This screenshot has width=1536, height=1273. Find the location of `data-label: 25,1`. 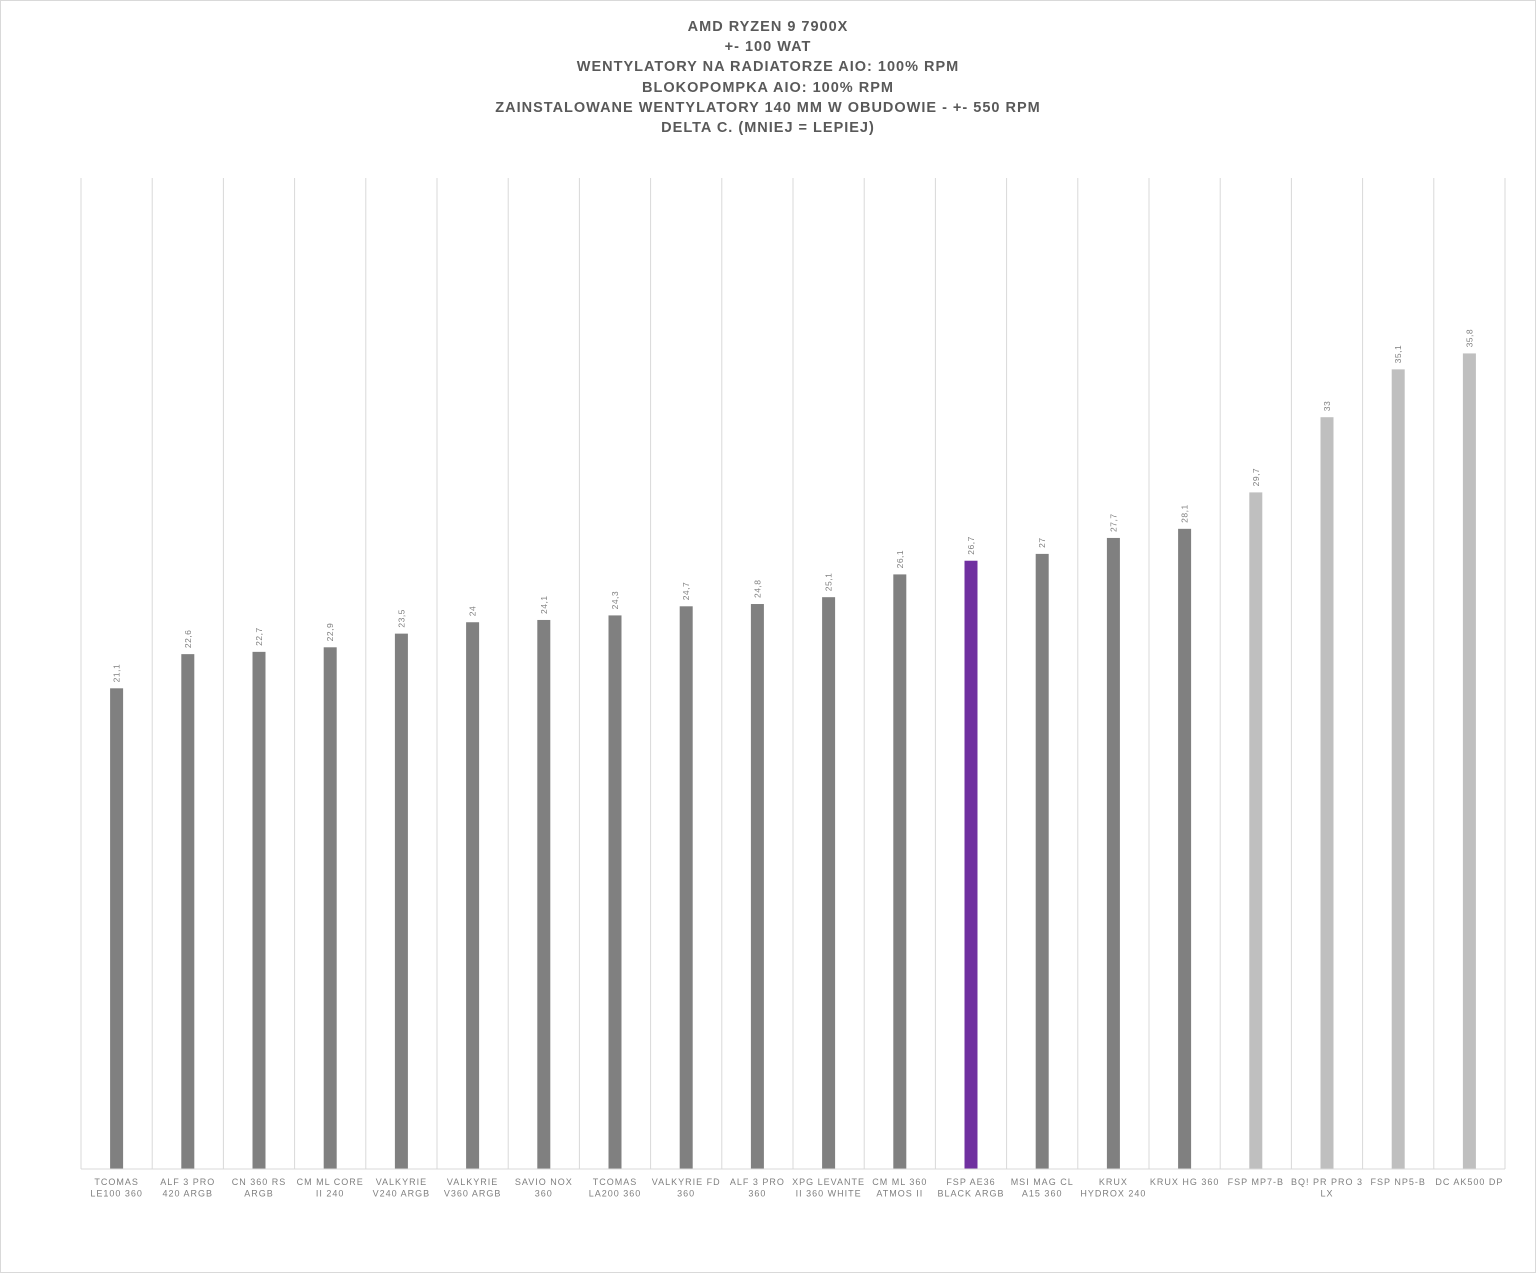

data-label: 25,1 is located at coordinates (829, 582).